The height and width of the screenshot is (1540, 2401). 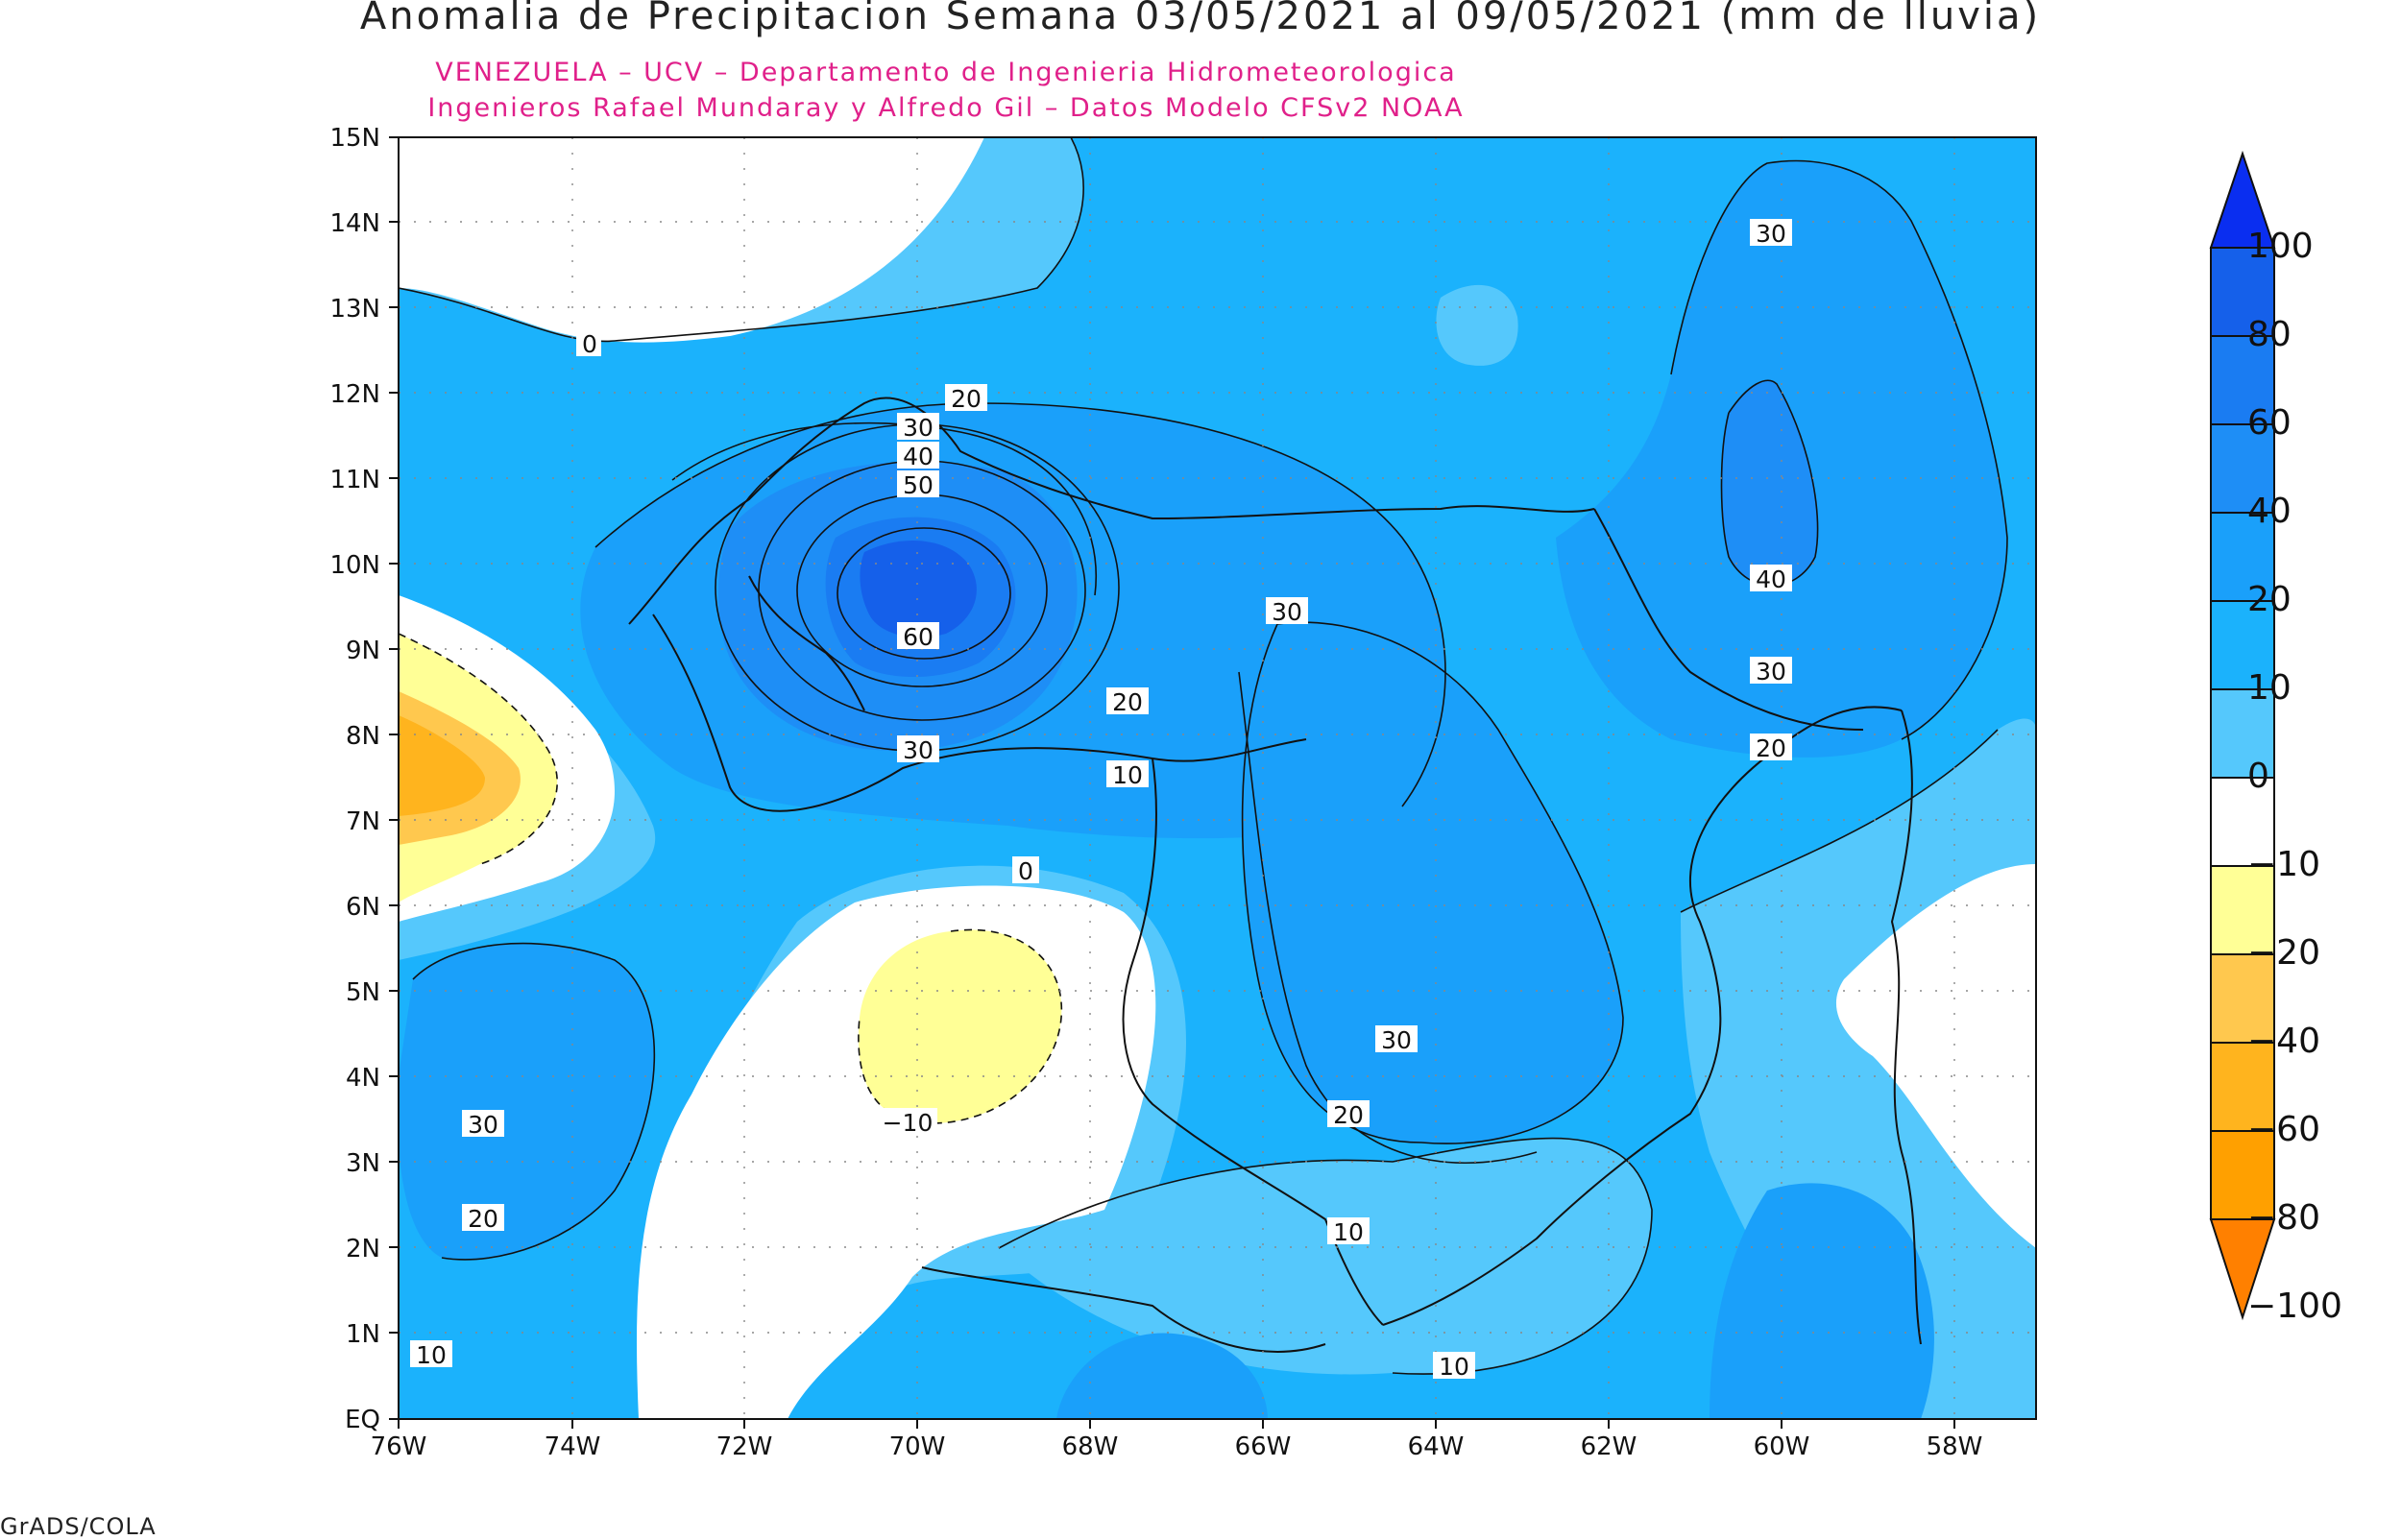 I want to click on colorbar-label: 100, so click(x=2280, y=246).